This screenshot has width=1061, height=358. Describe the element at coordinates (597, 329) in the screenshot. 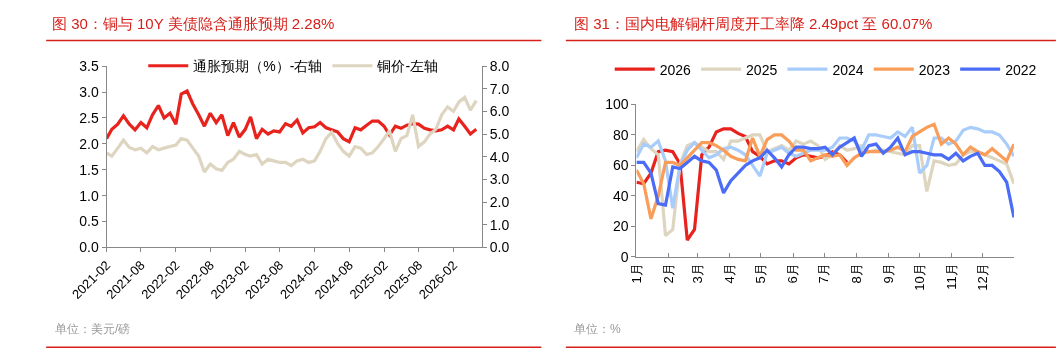

I see `text: 单位：%` at that location.